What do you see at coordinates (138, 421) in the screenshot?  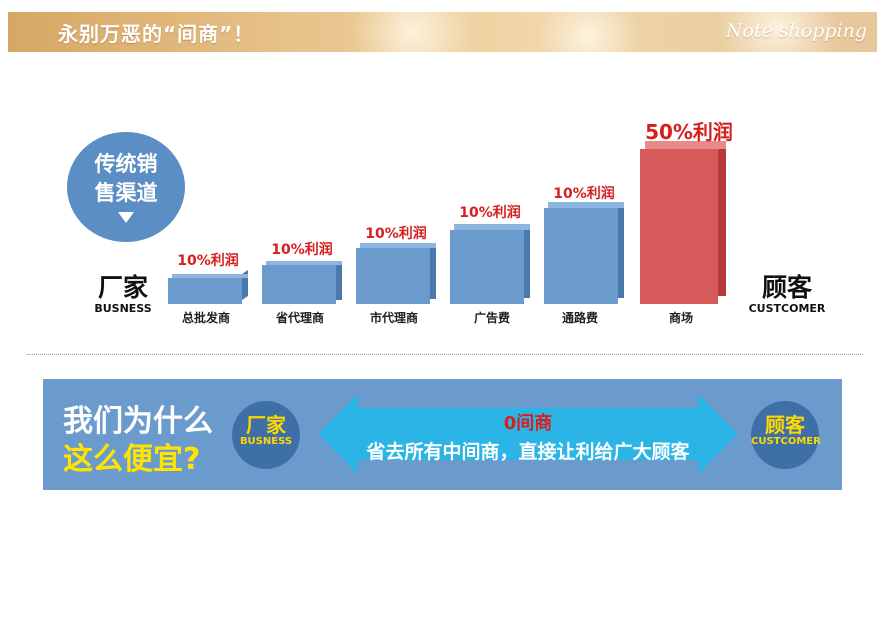 I see `why-line-1: 我们为什么` at bounding box center [138, 421].